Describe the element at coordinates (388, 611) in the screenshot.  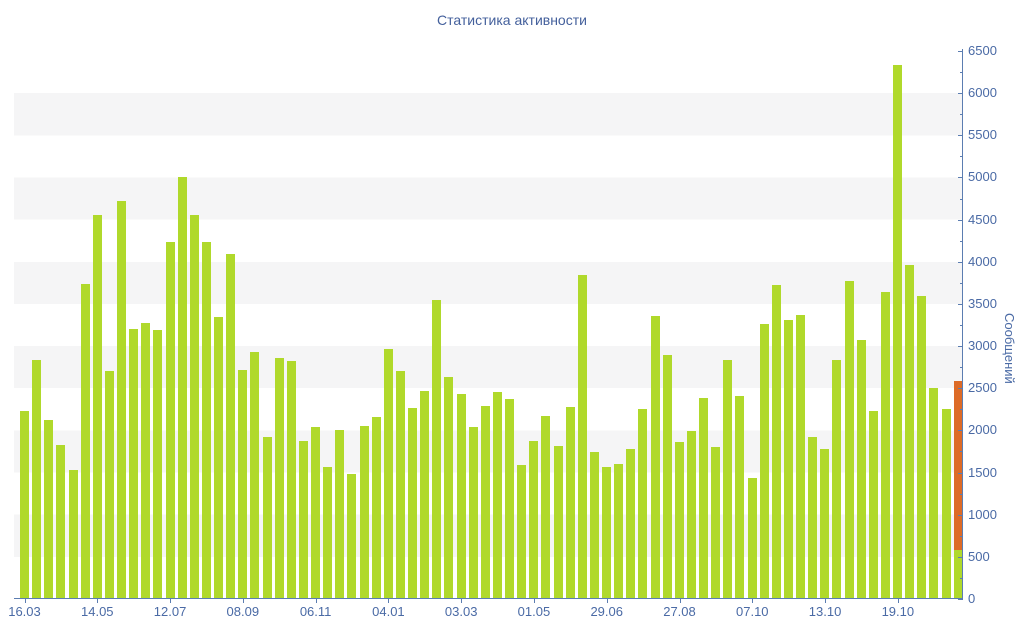
I see `x-axis-label: 04.01` at that location.